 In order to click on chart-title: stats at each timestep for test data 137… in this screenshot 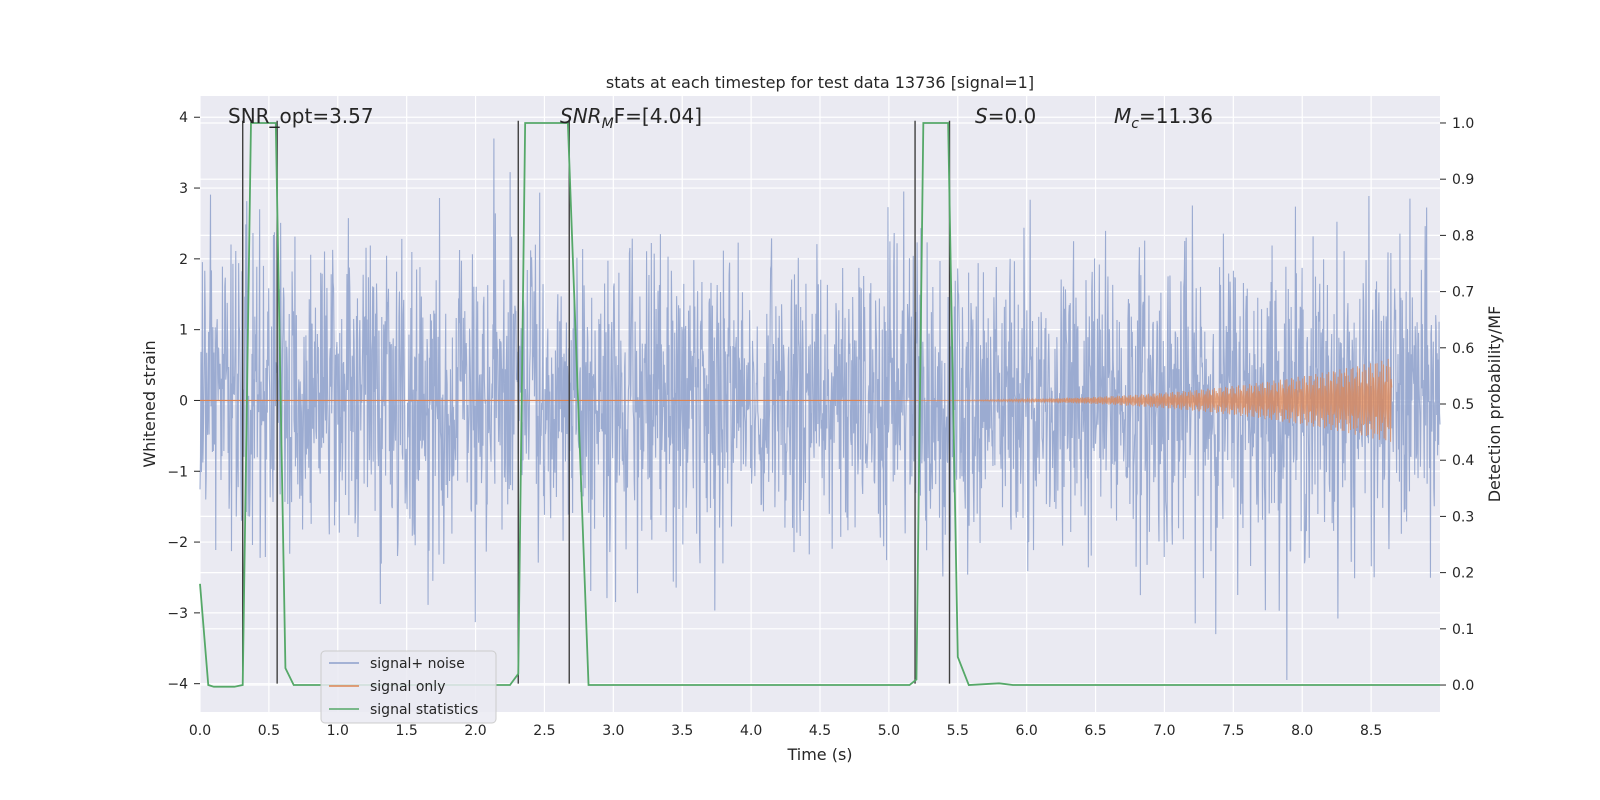, I will do `click(820, 82)`.